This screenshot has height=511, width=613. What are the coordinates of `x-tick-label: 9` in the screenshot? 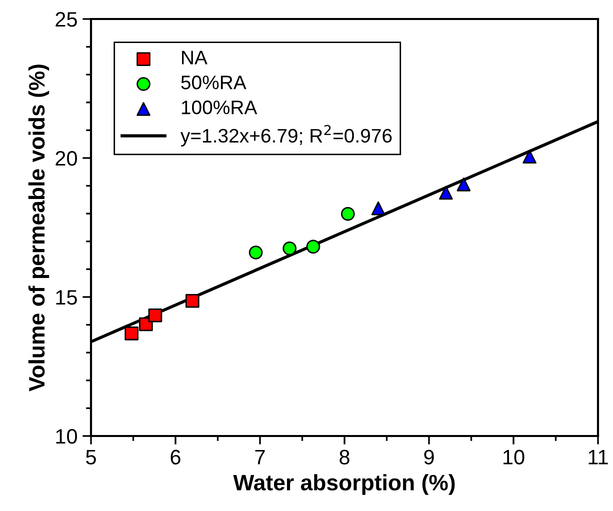 It's located at (429, 457).